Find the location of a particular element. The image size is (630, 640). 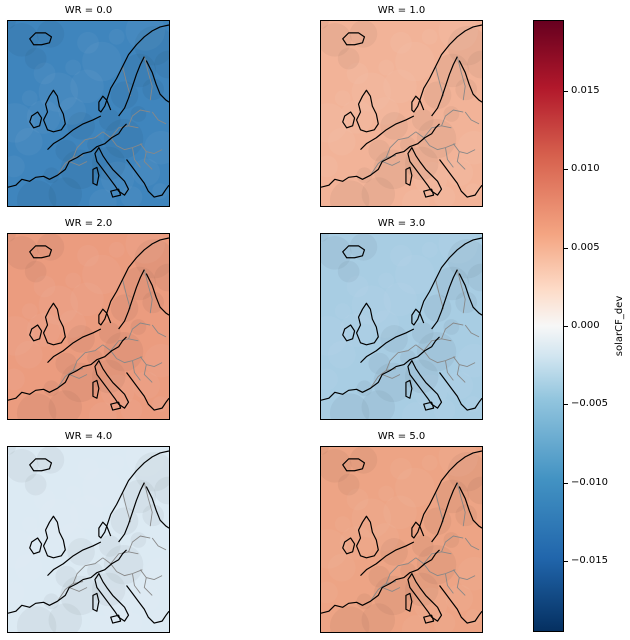

colorbar-tick-label: −0.010 is located at coordinates (590, 482).